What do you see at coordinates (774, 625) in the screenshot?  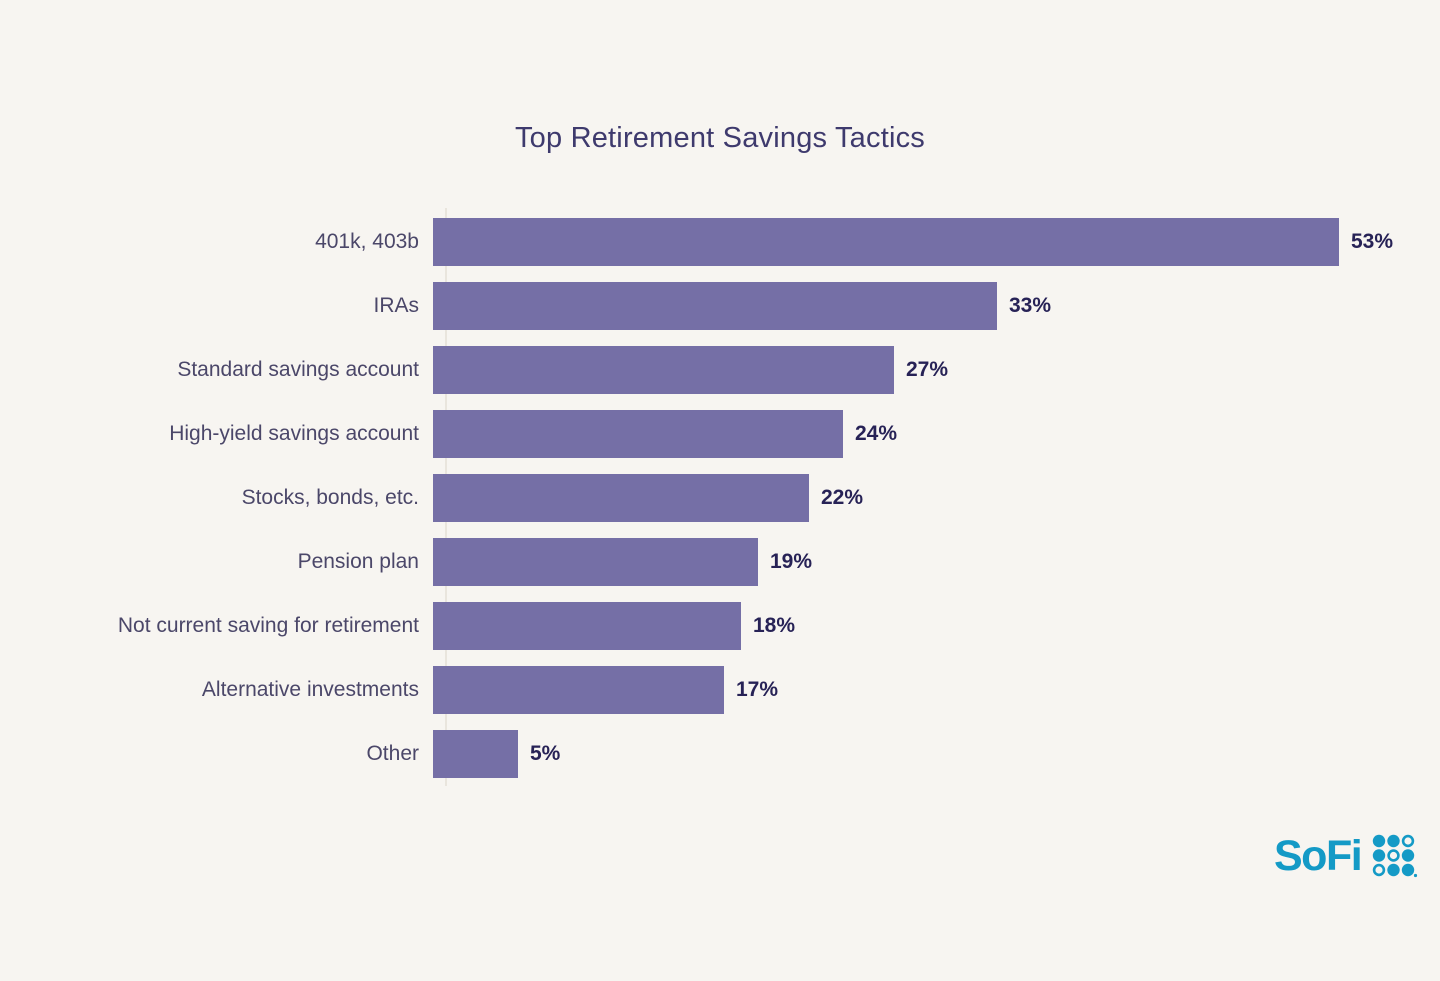 I see `value-label: 18%` at bounding box center [774, 625].